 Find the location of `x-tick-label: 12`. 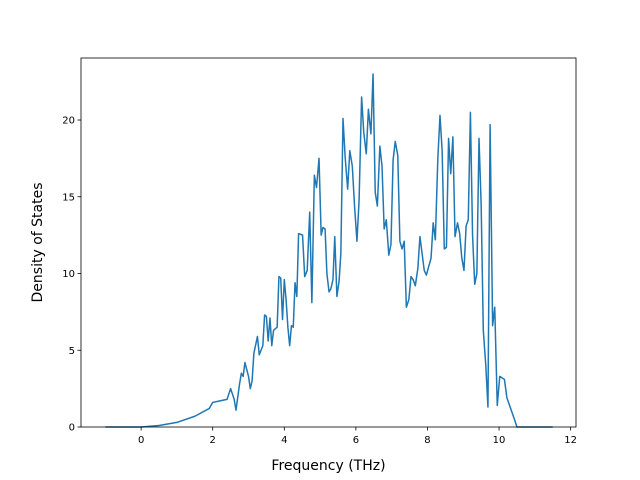

x-tick-label: 12 is located at coordinates (570, 440).